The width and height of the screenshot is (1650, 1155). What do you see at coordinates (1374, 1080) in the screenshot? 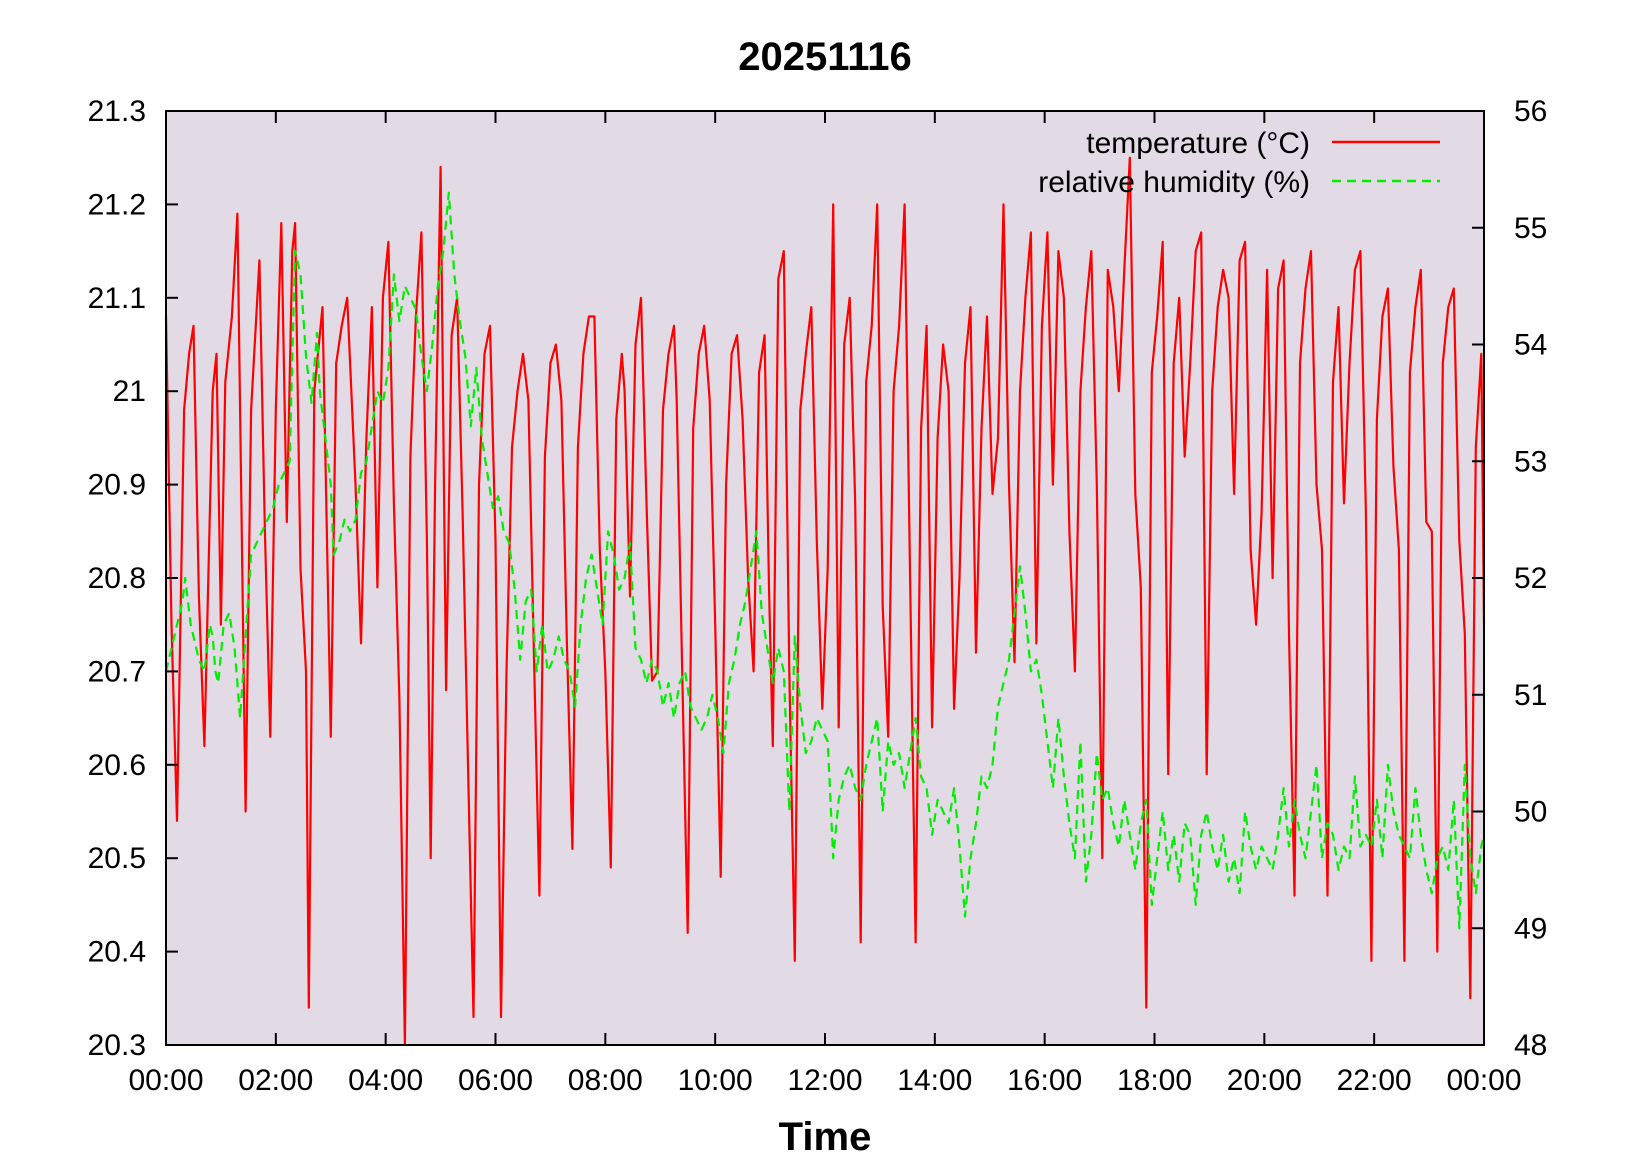
I see `x-tick-label: 22:00` at bounding box center [1374, 1080].